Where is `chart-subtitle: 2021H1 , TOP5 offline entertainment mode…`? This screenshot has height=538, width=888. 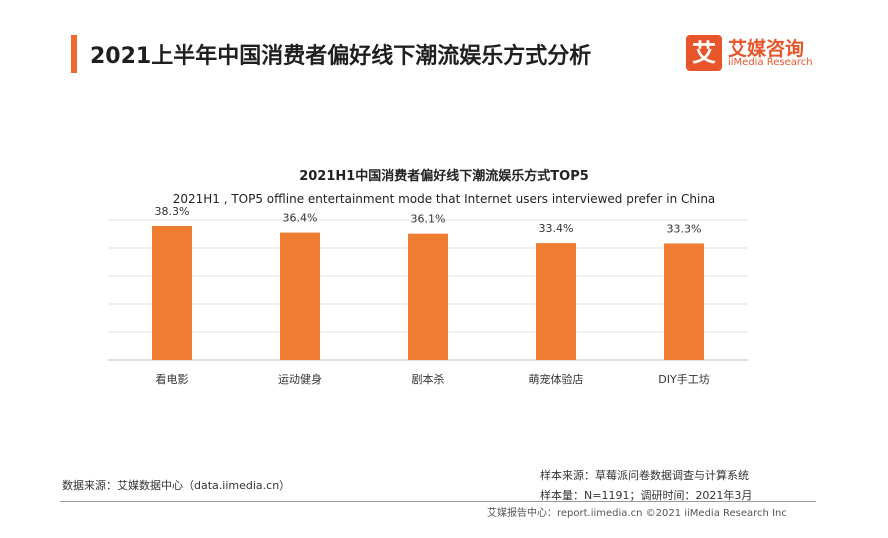
chart-subtitle: 2021H1 , TOP5 offline entertainment mode… is located at coordinates (444, 199).